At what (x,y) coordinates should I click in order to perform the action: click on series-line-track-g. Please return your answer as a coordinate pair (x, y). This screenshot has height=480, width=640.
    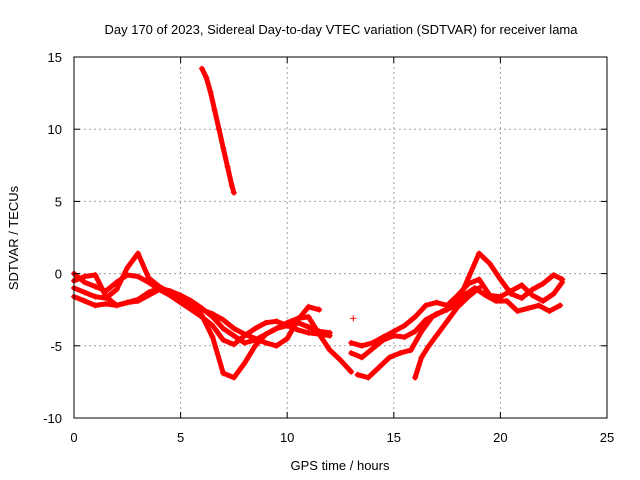
    Looking at the image, I should click on (459, 333).